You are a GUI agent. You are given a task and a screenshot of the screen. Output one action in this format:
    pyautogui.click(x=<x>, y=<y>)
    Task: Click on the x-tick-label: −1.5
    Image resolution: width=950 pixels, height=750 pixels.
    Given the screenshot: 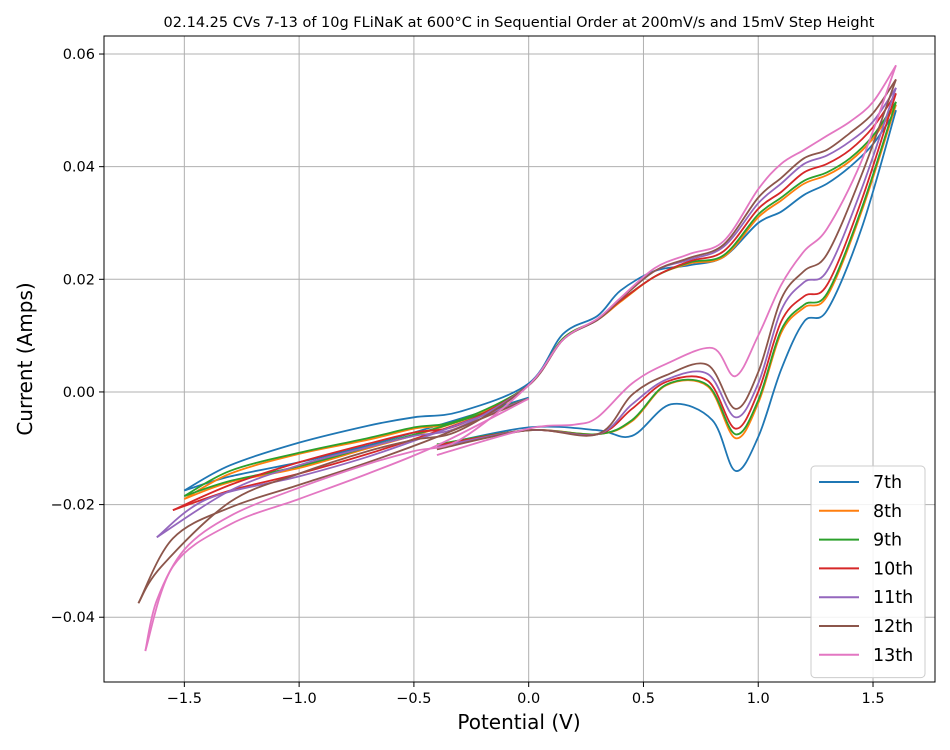 What is the action you would take?
    pyautogui.click(x=184, y=699)
    